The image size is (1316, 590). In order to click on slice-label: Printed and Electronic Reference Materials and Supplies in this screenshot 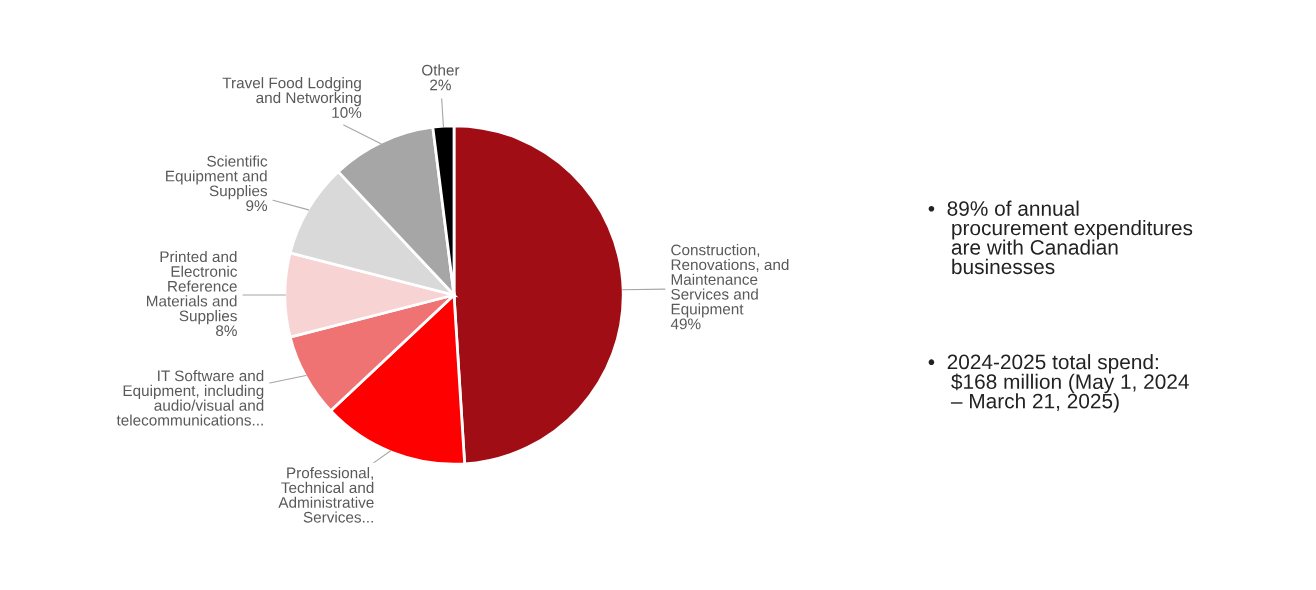, I will do `click(192, 287)`.